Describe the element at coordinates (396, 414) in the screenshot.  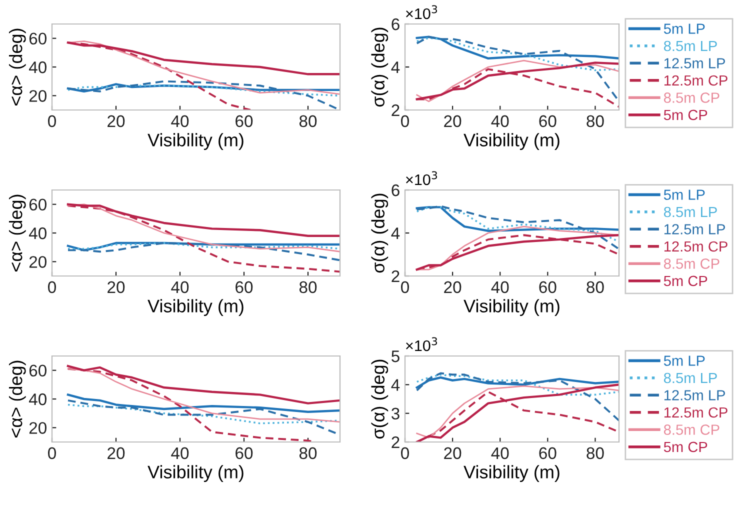
I see `y-tick-label: 3` at that location.